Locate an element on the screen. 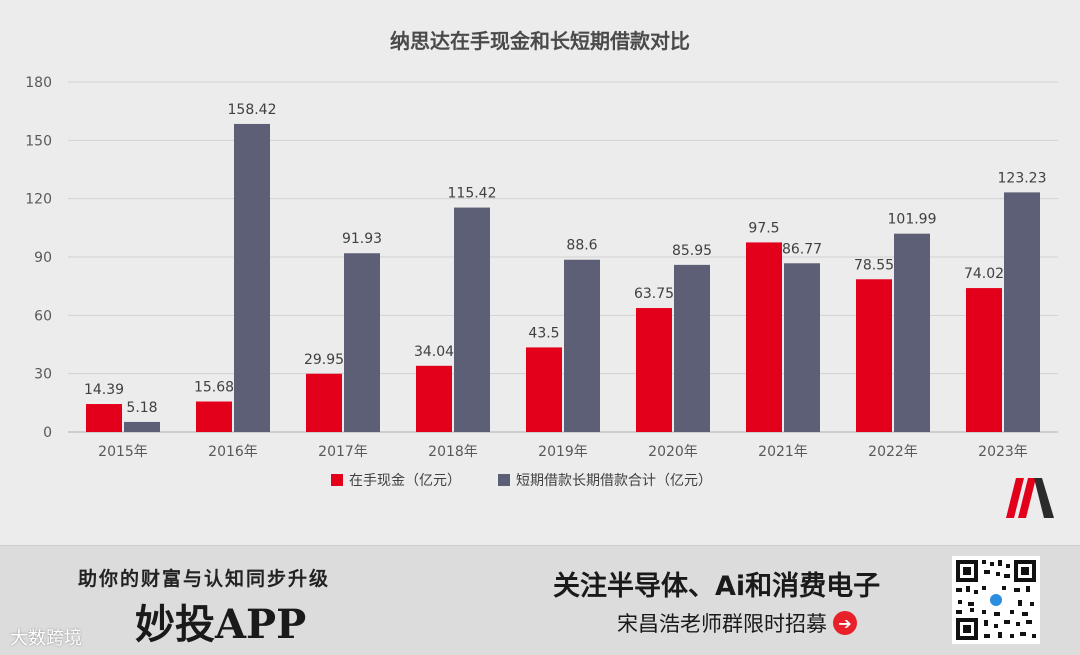  borrowing-data-label: 5.18 is located at coordinates (141, 408).